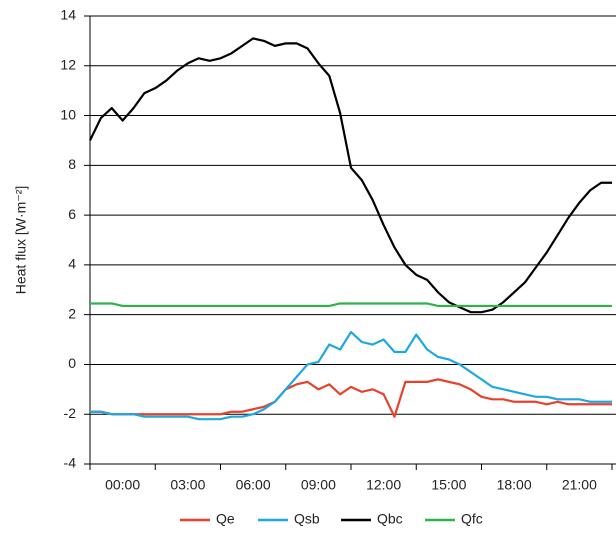 The width and height of the screenshot is (616, 536). I want to click on y-tick-label: 2, so click(72, 313).